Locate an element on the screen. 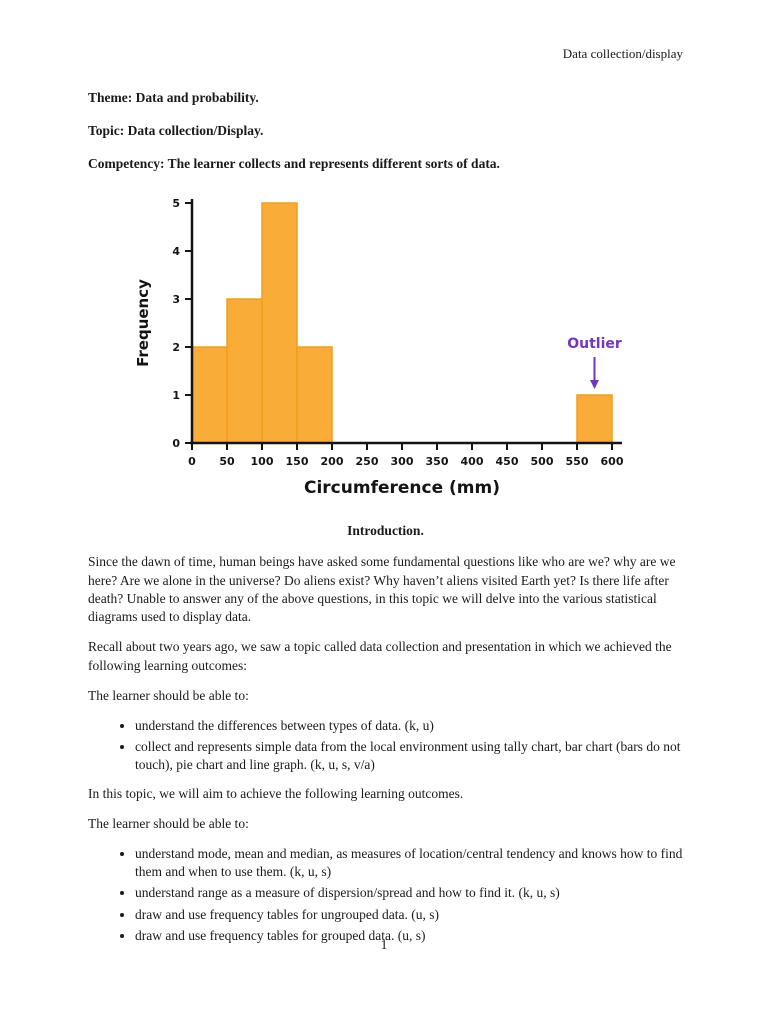  x-tick-label: 600 is located at coordinates (612, 461).